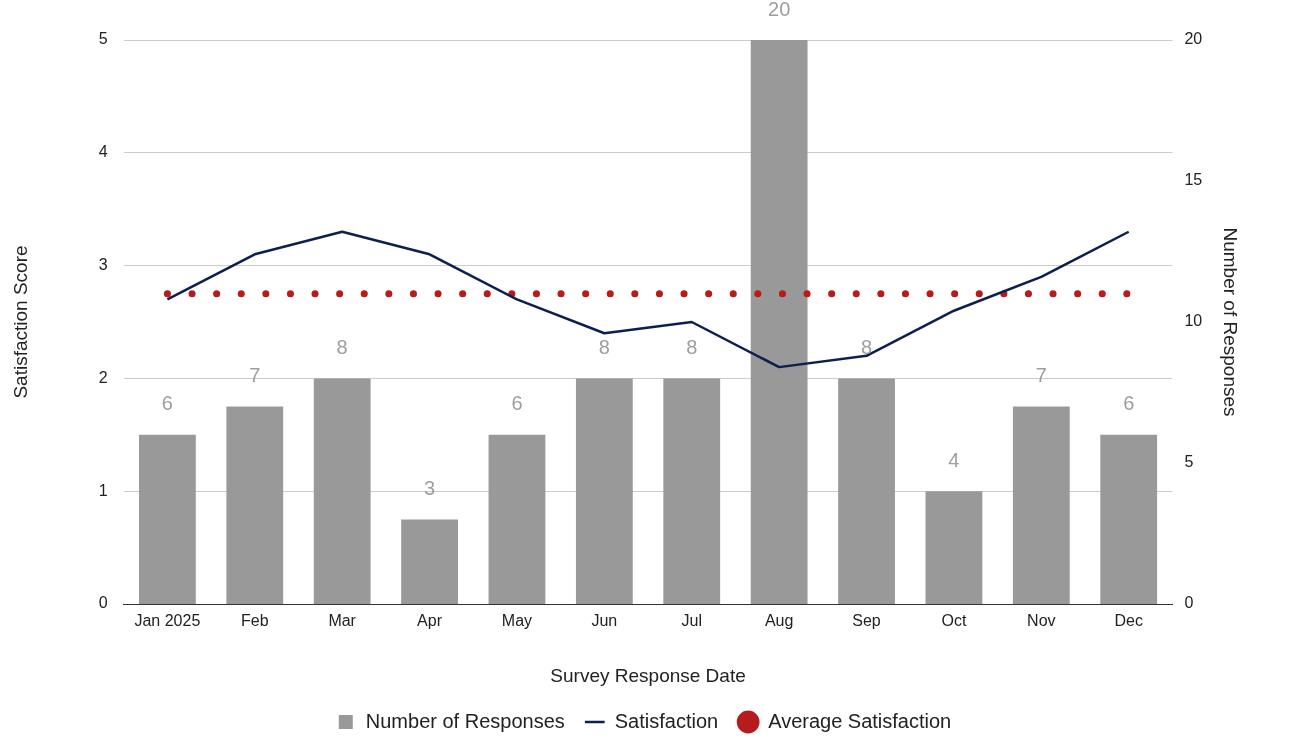  Describe the element at coordinates (103, 265) in the screenshot. I see `y-tick-label: 3` at that location.